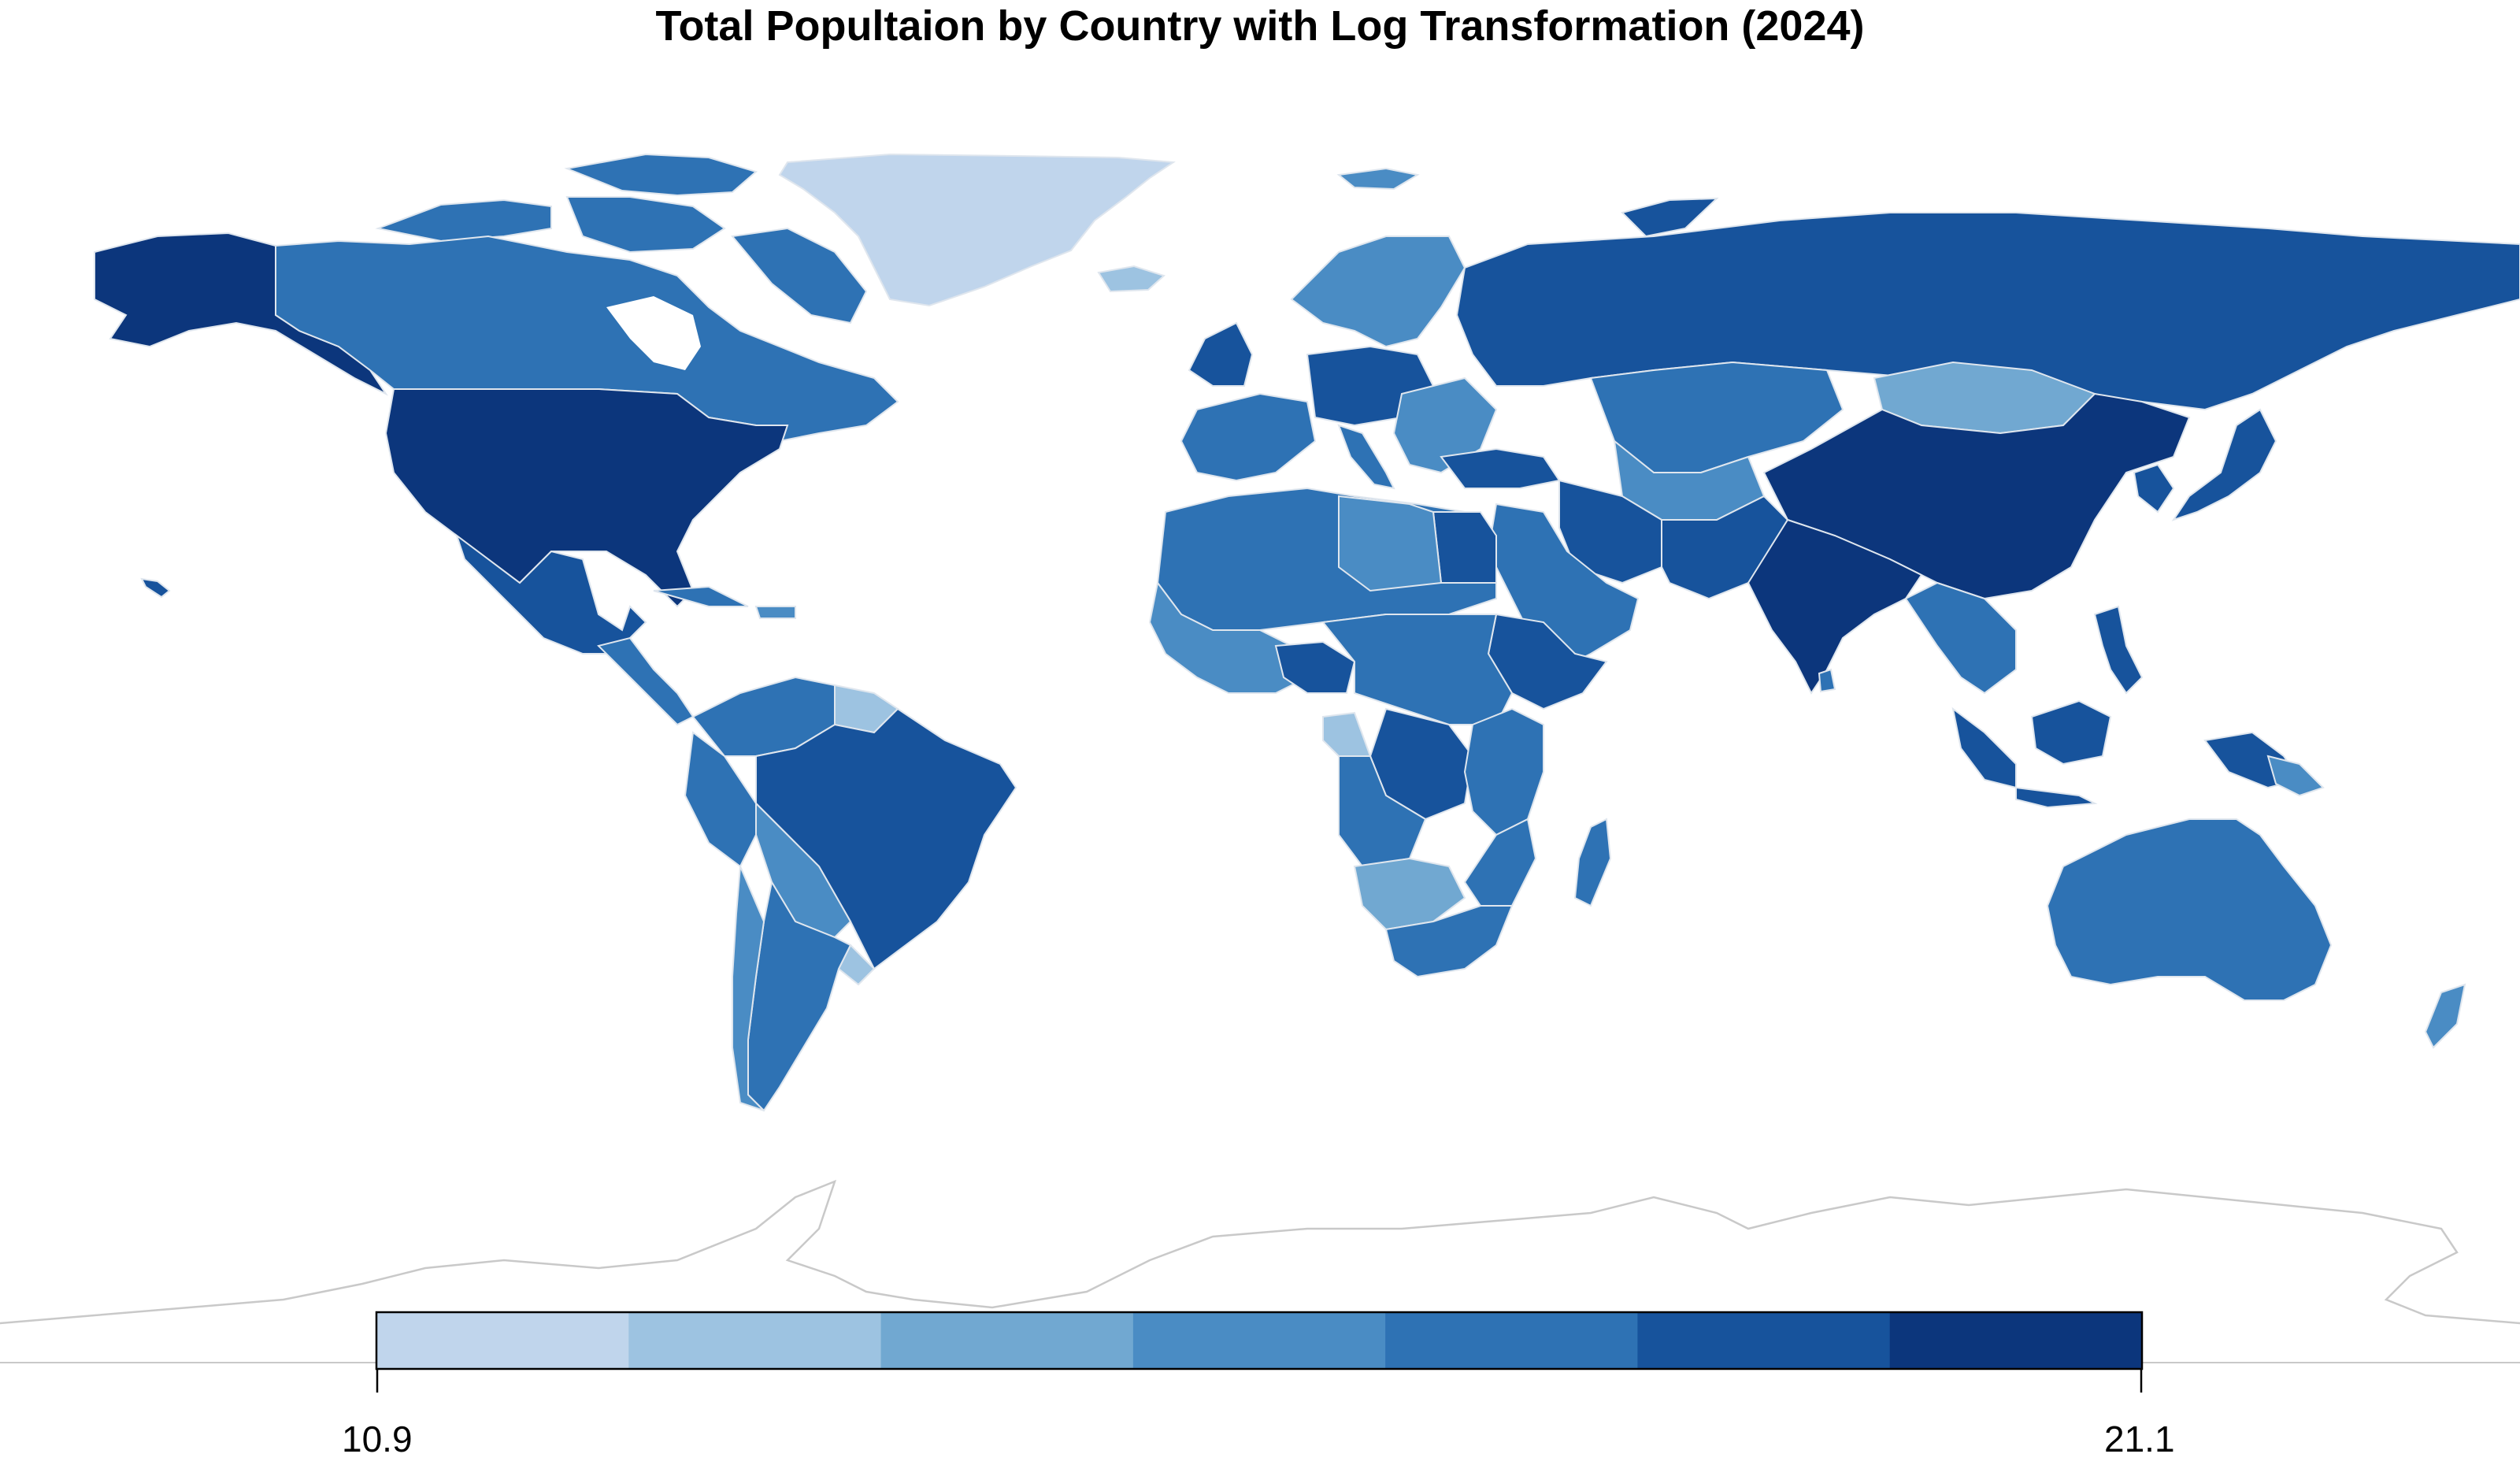 The width and height of the screenshot is (2520, 1465). Describe the element at coordinates (587, 339) in the screenshot. I see `canada` at that location.